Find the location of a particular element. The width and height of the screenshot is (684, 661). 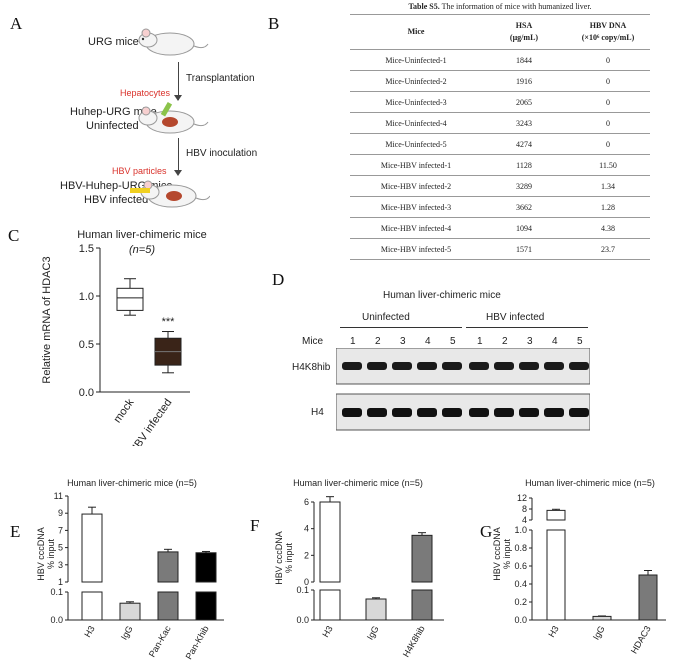

y-tick-label: 12 is located at coordinates (522, 498).